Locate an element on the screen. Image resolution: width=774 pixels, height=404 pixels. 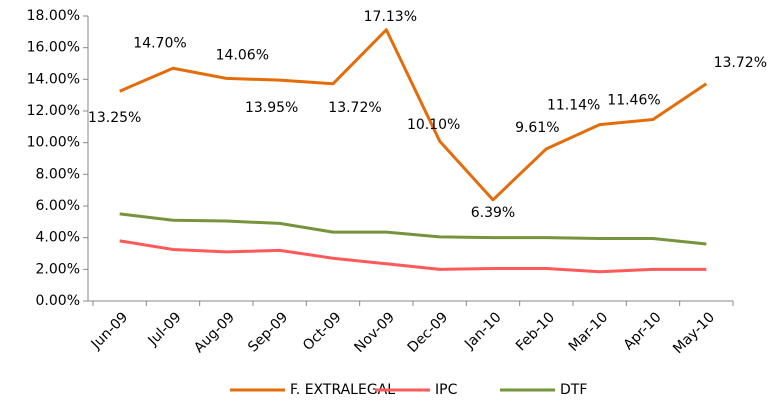
x-tick-label: Feb-10 is located at coordinates (535, 331).